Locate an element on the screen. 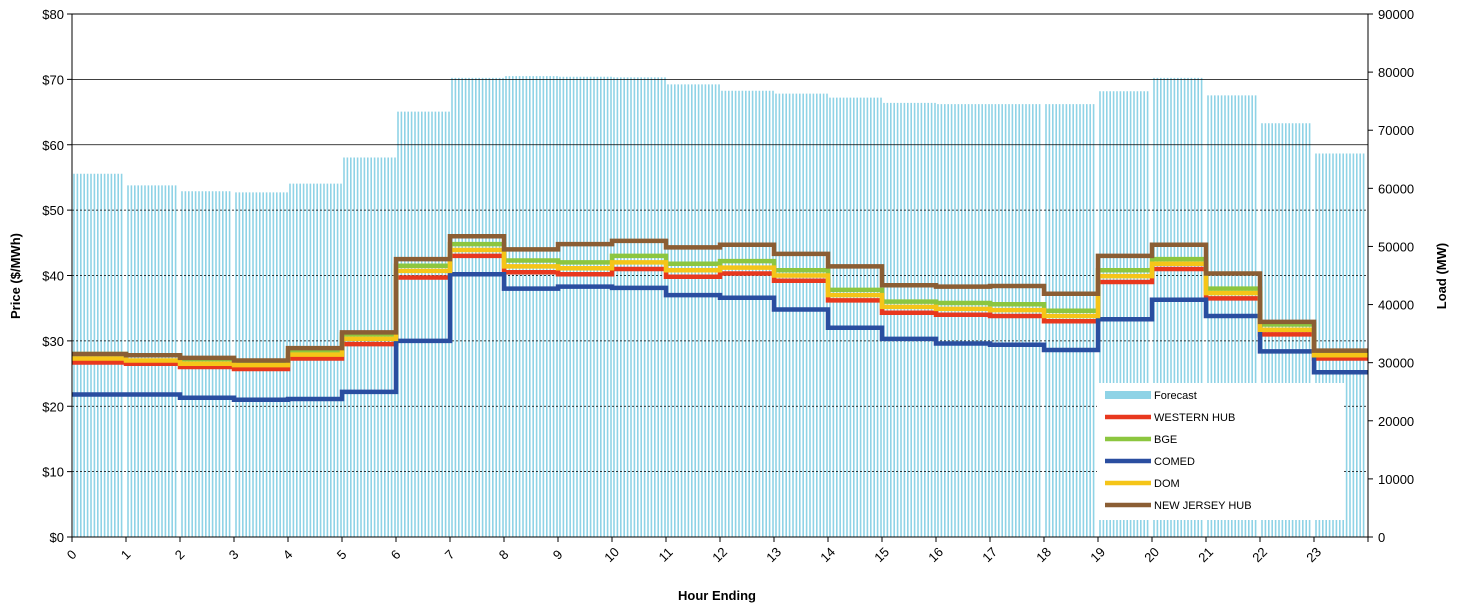 Image resolution: width=1463 pixels, height=610 pixels. y-tick-label: $60 is located at coordinates (53, 145).